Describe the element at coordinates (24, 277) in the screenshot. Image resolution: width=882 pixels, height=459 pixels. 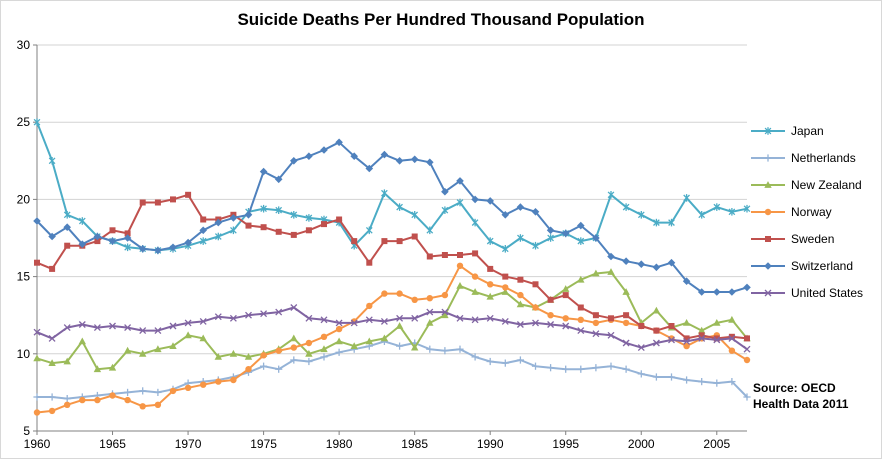
I see `svg-text: 15` at that location.